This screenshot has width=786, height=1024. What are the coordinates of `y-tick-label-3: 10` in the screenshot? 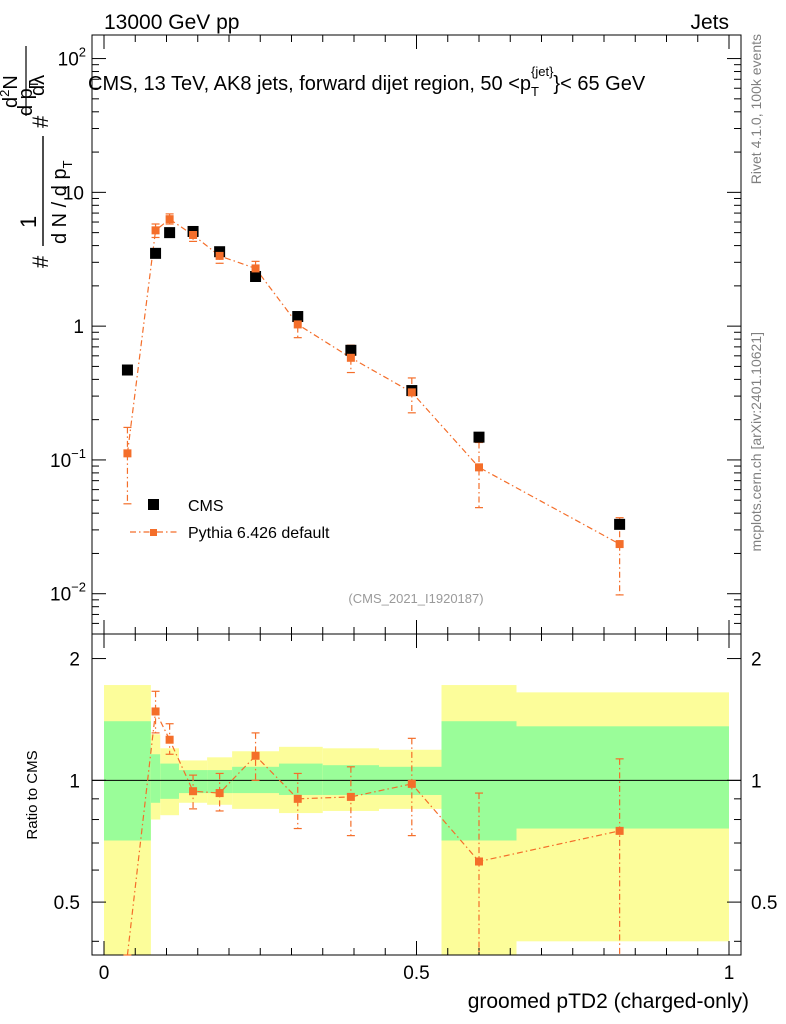 It's located at (73, 193).